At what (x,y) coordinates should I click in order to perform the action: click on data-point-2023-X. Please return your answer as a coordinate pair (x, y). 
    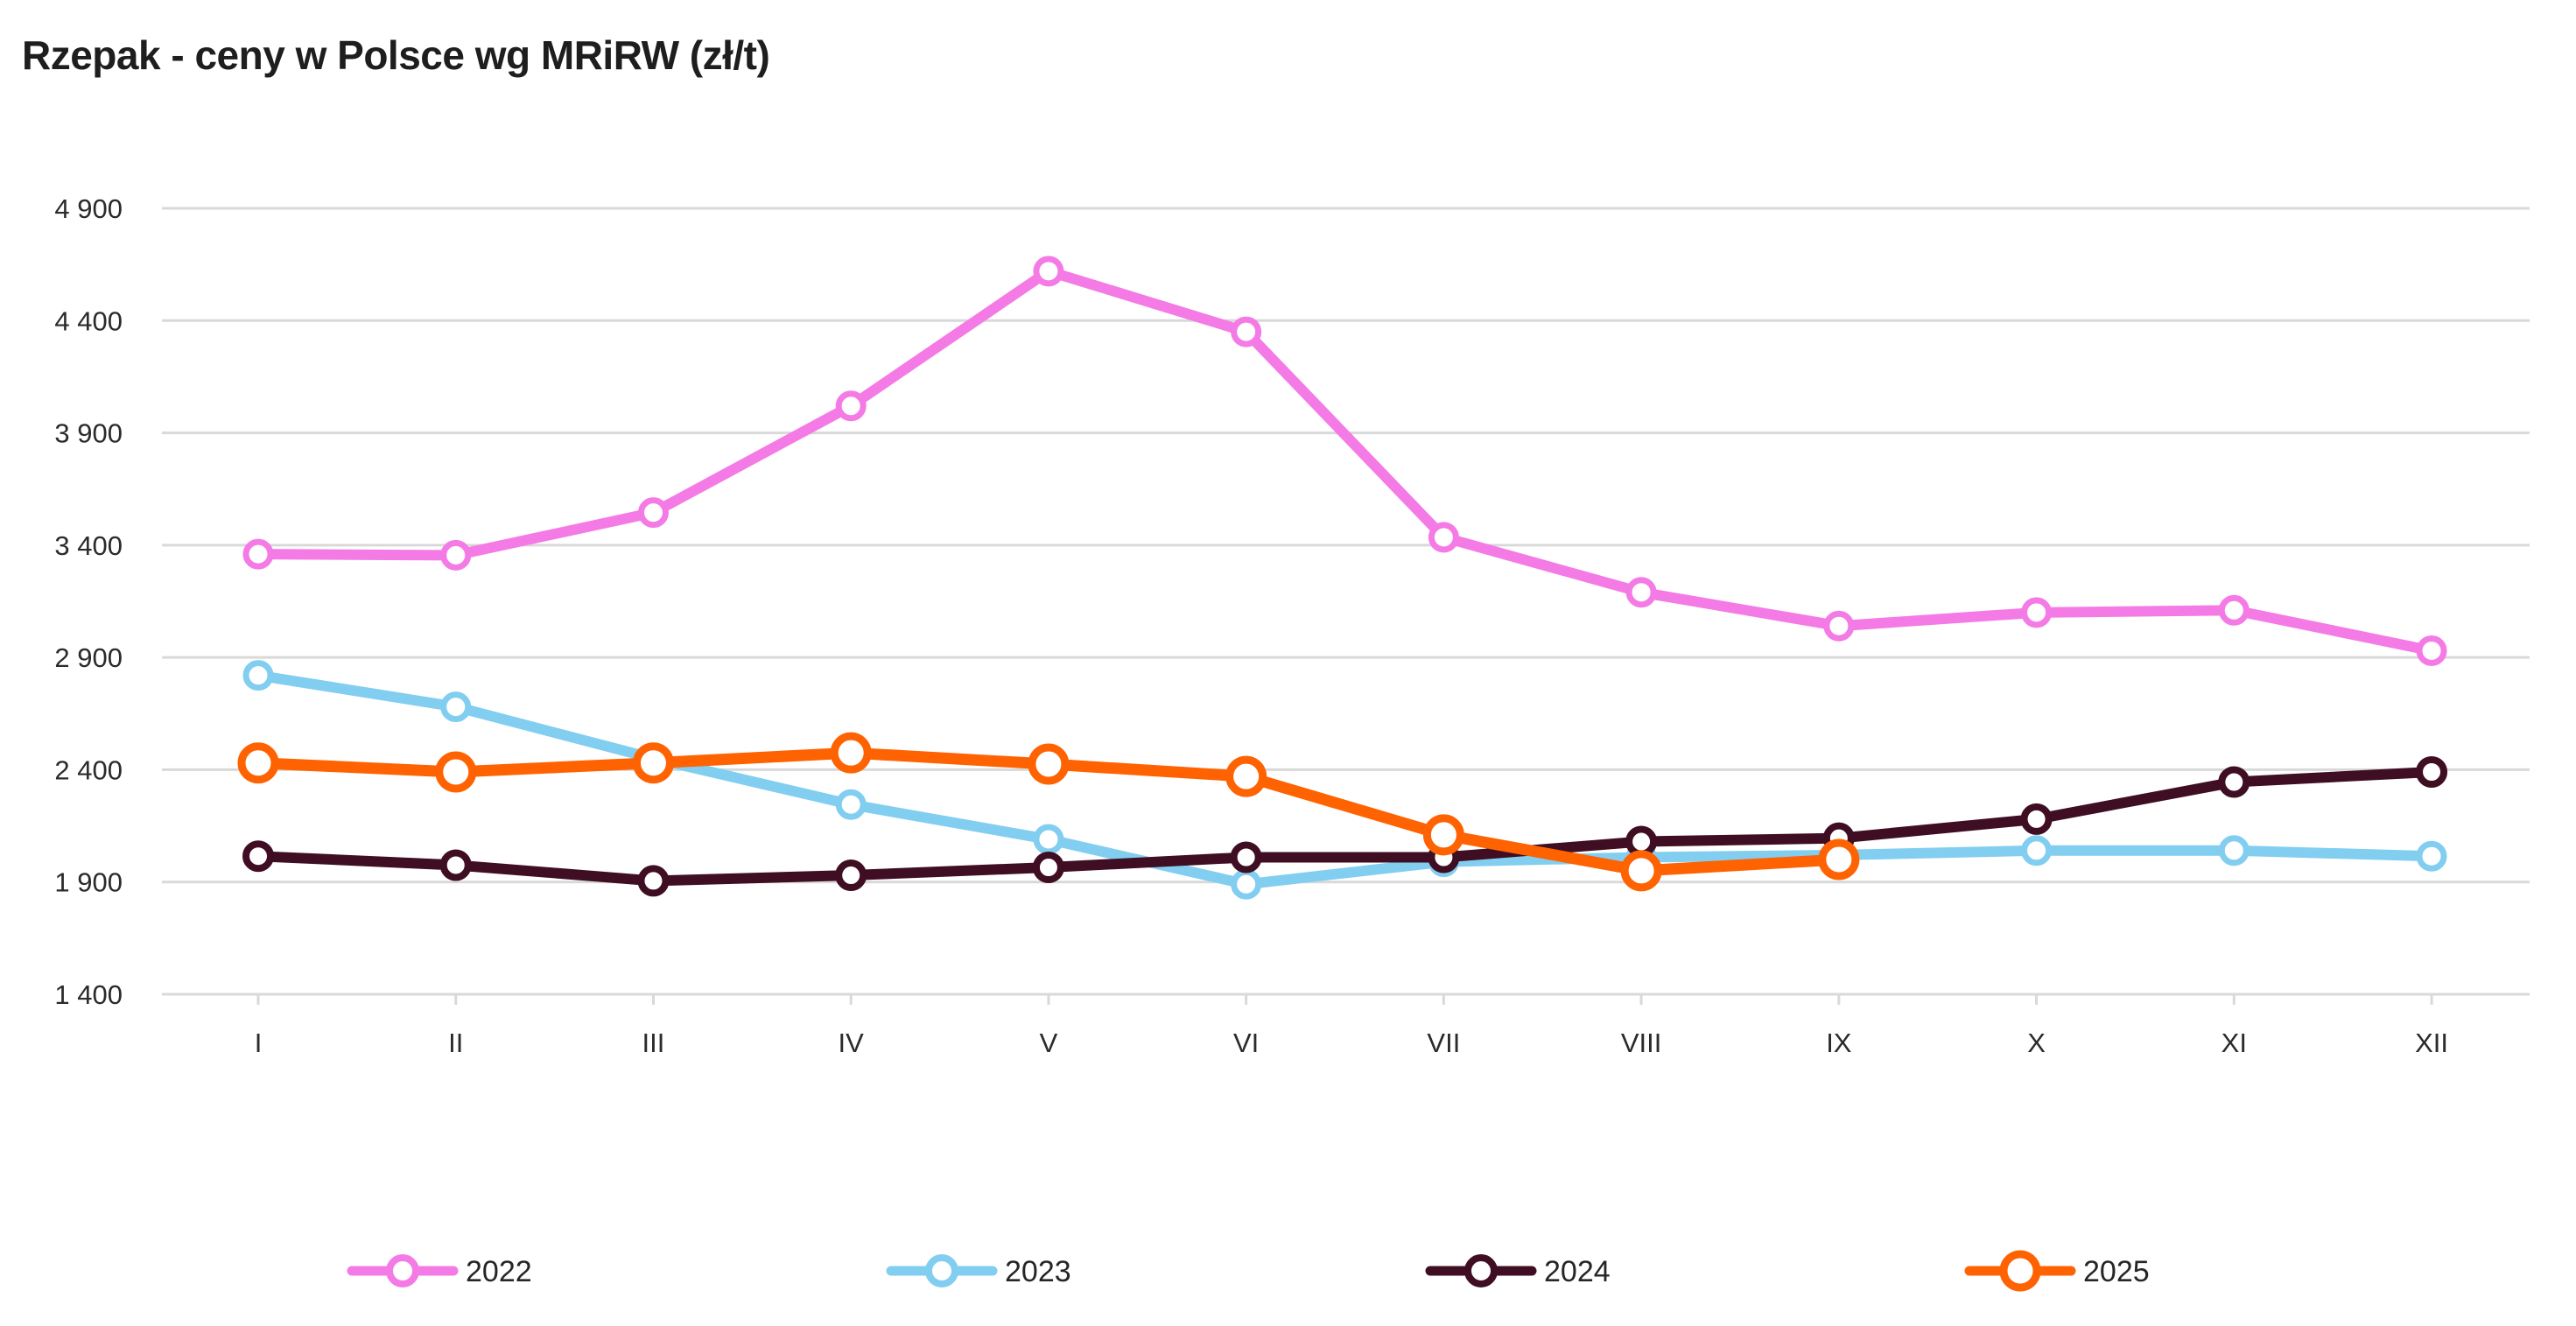
    Looking at the image, I should click on (2037, 850).